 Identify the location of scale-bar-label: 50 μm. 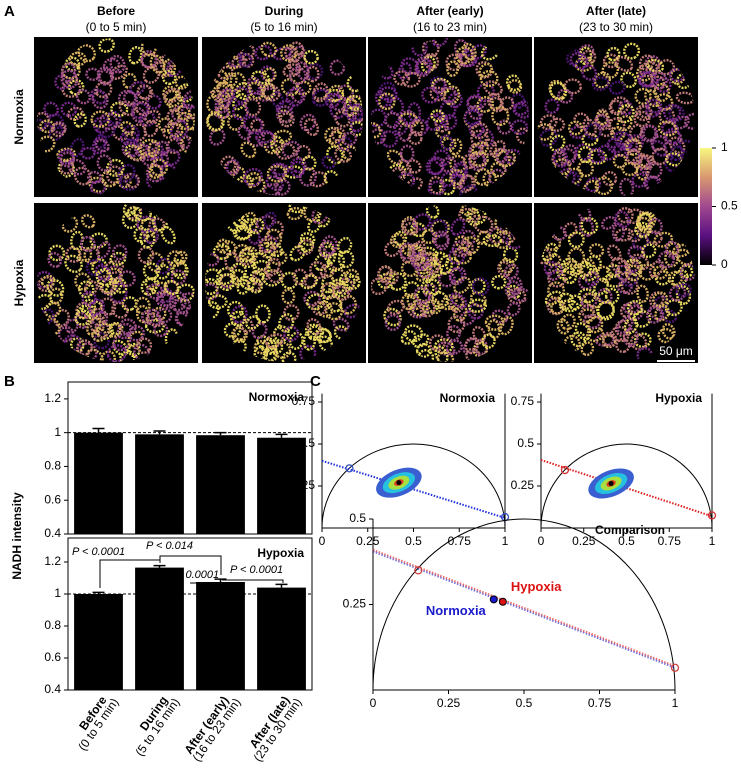
(676, 351).